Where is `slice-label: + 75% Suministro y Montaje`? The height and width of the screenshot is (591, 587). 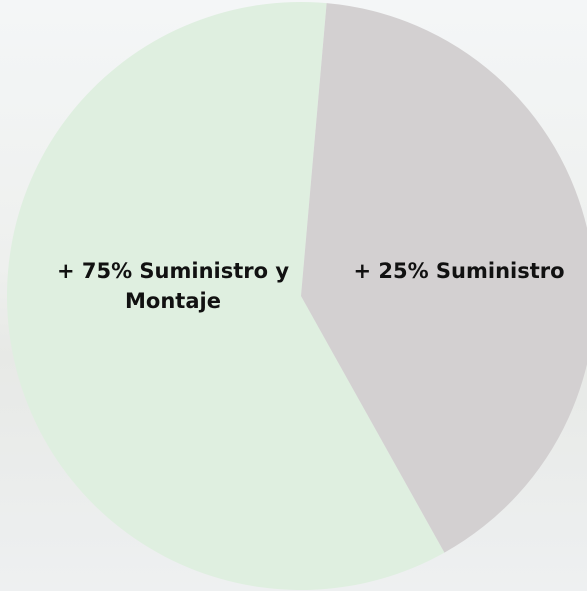
slice-label: + 75% Suministro y Montaje is located at coordinates (173, 286).